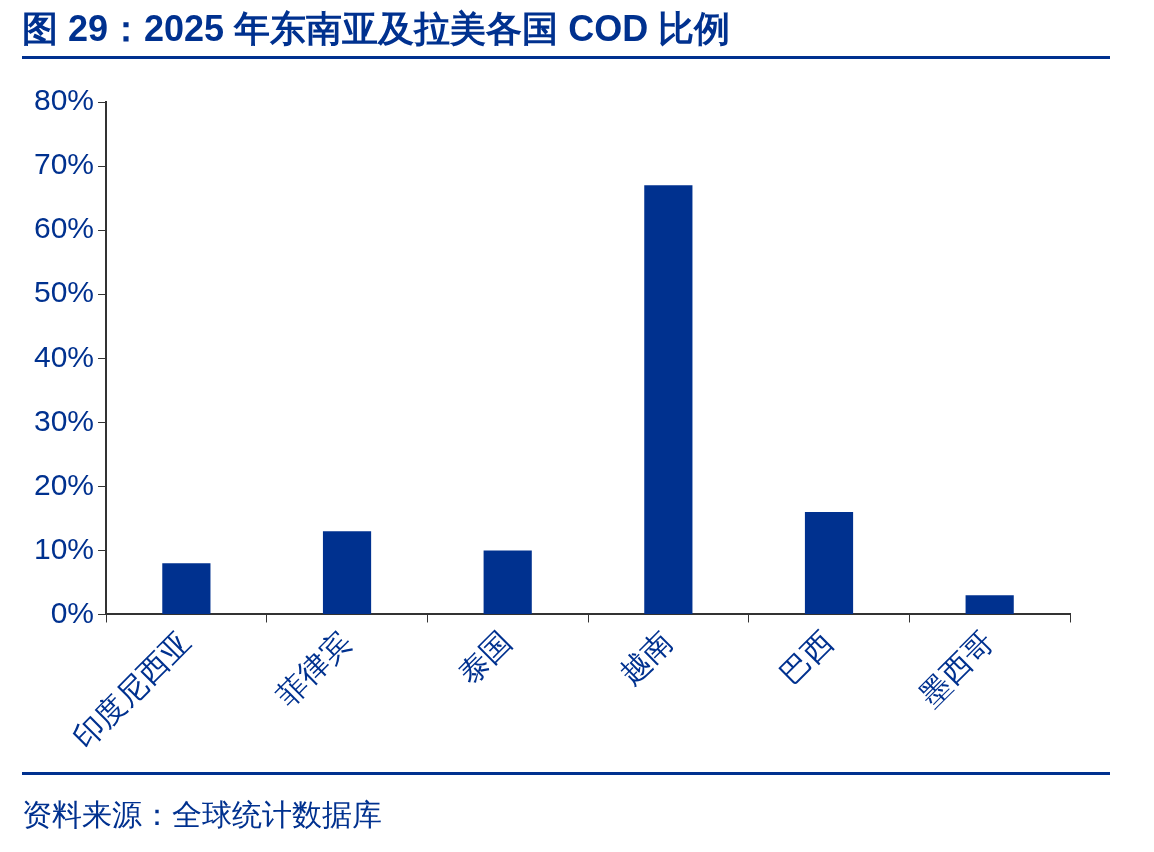 The width and height of the screenshot is (1154, 852). I want to click on x-tick-label: 巴西, so click(806, 657).